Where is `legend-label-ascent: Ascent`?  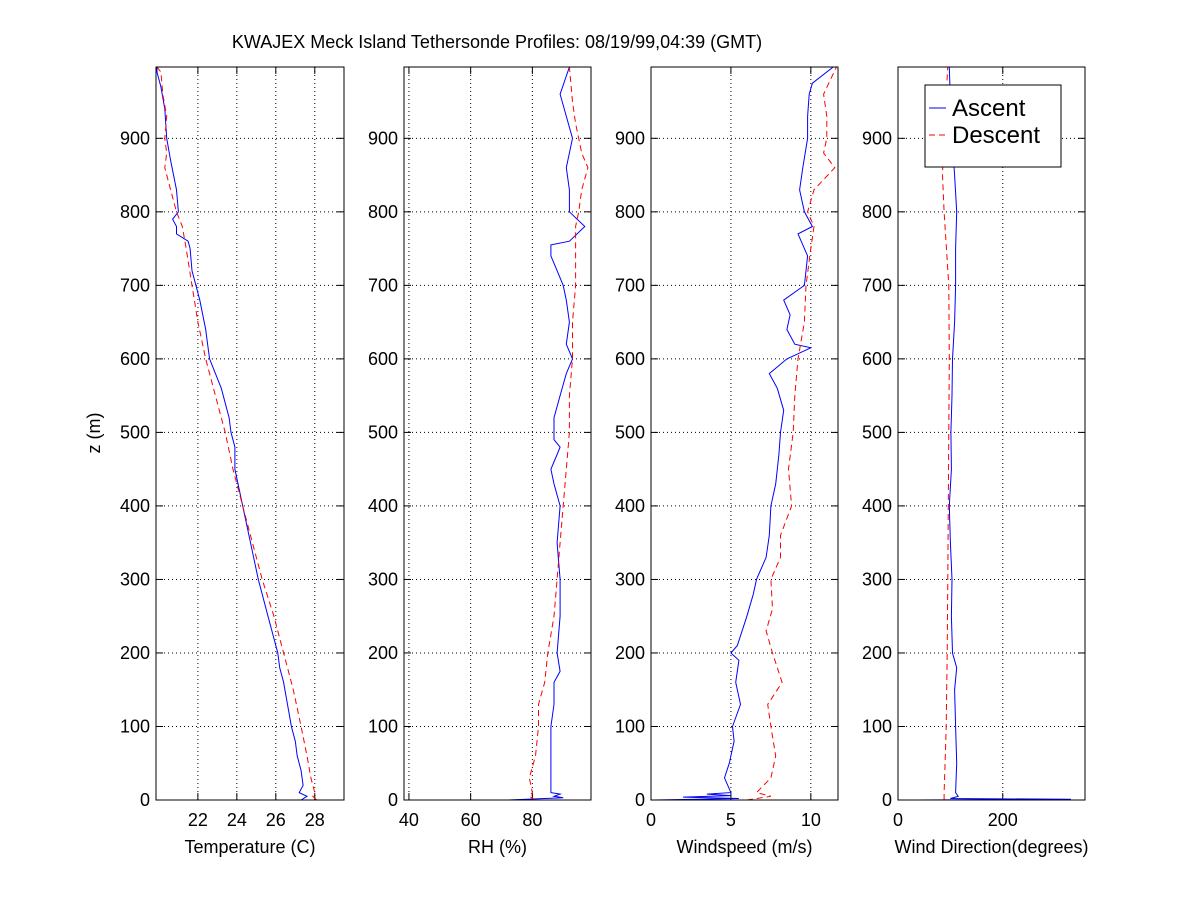 legend-label-ascent: Ascent is located at coordinates (989, 108).